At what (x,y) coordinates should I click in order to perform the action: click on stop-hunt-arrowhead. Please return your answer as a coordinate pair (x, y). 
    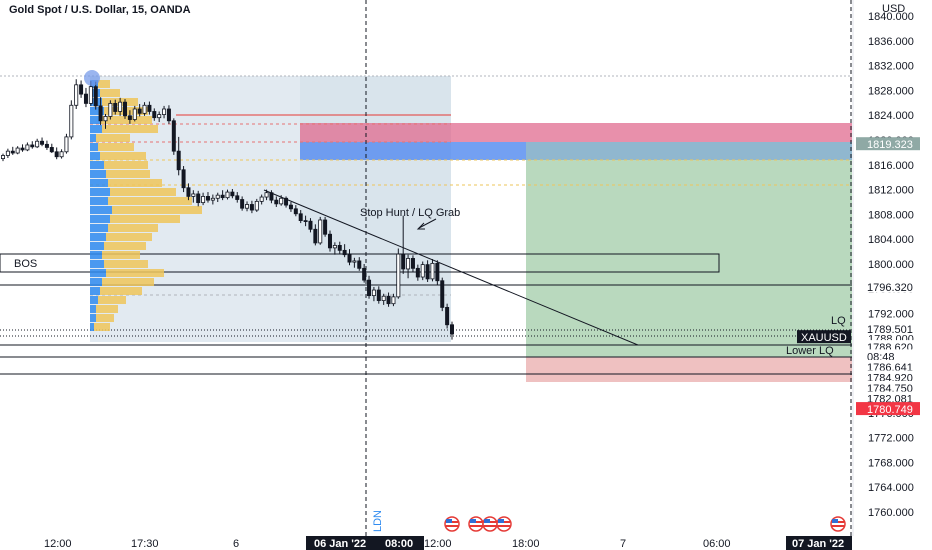
    Looking at the image, I should click on (420, 226).